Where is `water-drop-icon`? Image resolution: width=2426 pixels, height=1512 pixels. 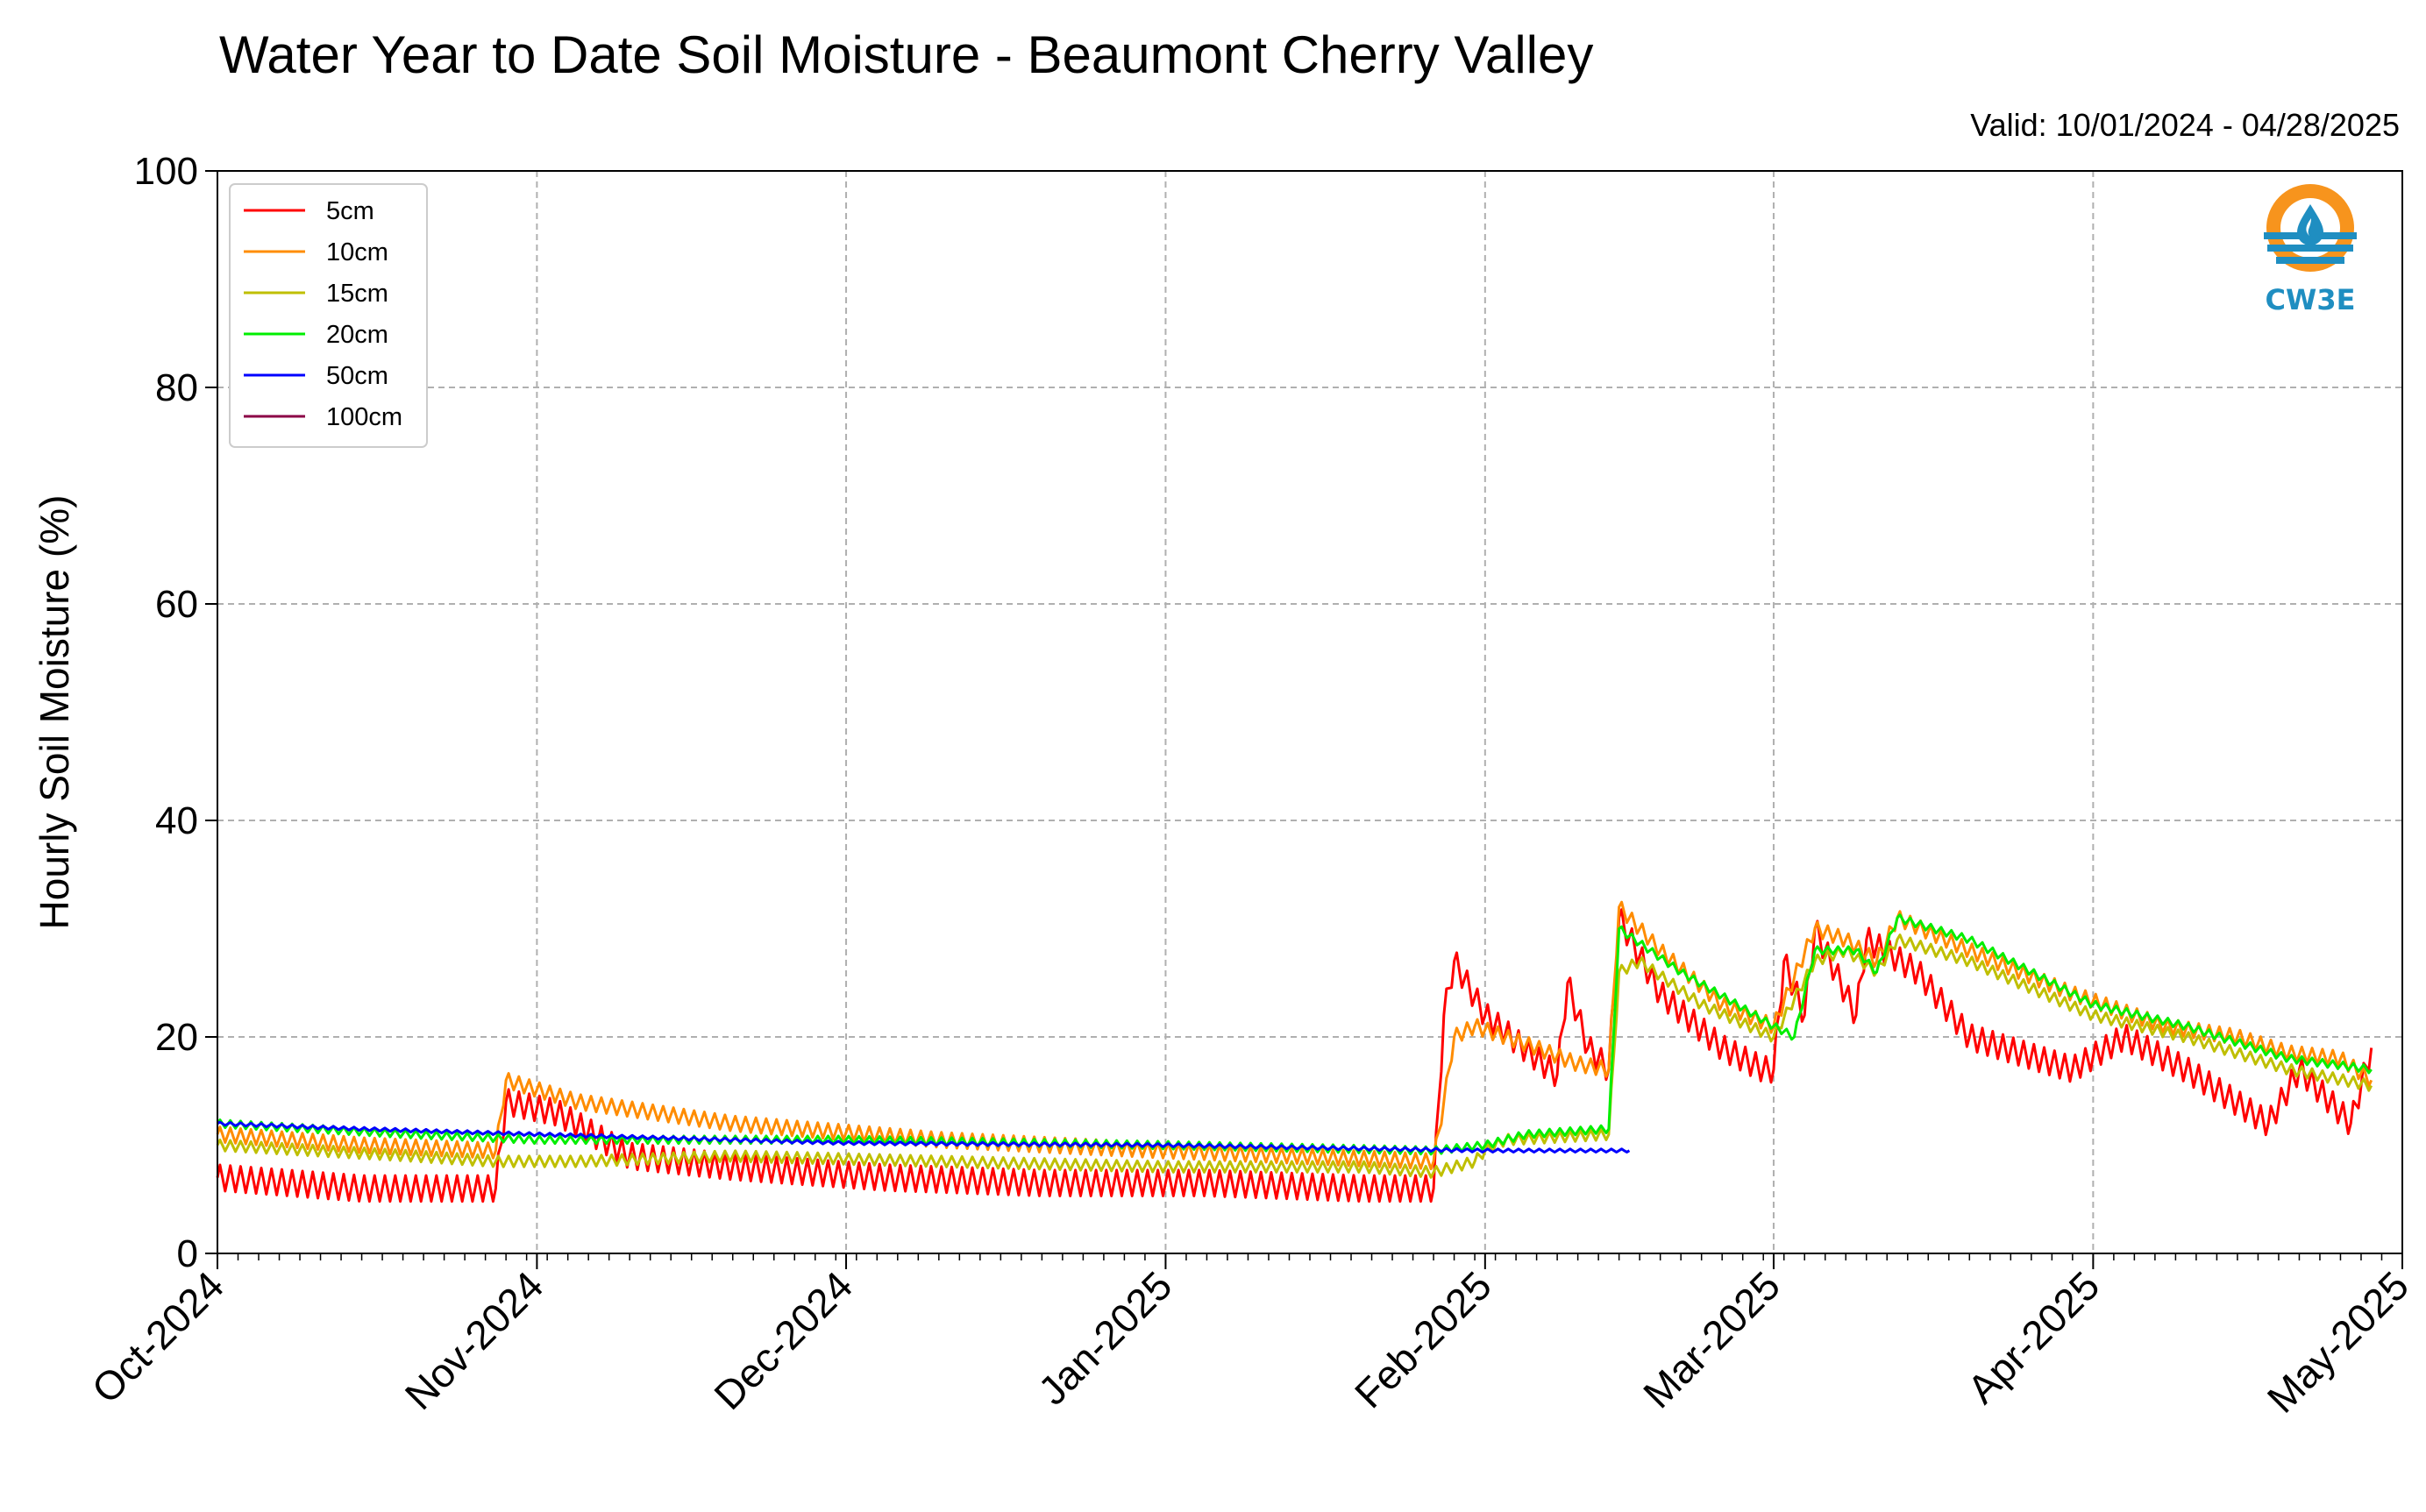
water-drop-icon is located at coordinates (2310, 228).